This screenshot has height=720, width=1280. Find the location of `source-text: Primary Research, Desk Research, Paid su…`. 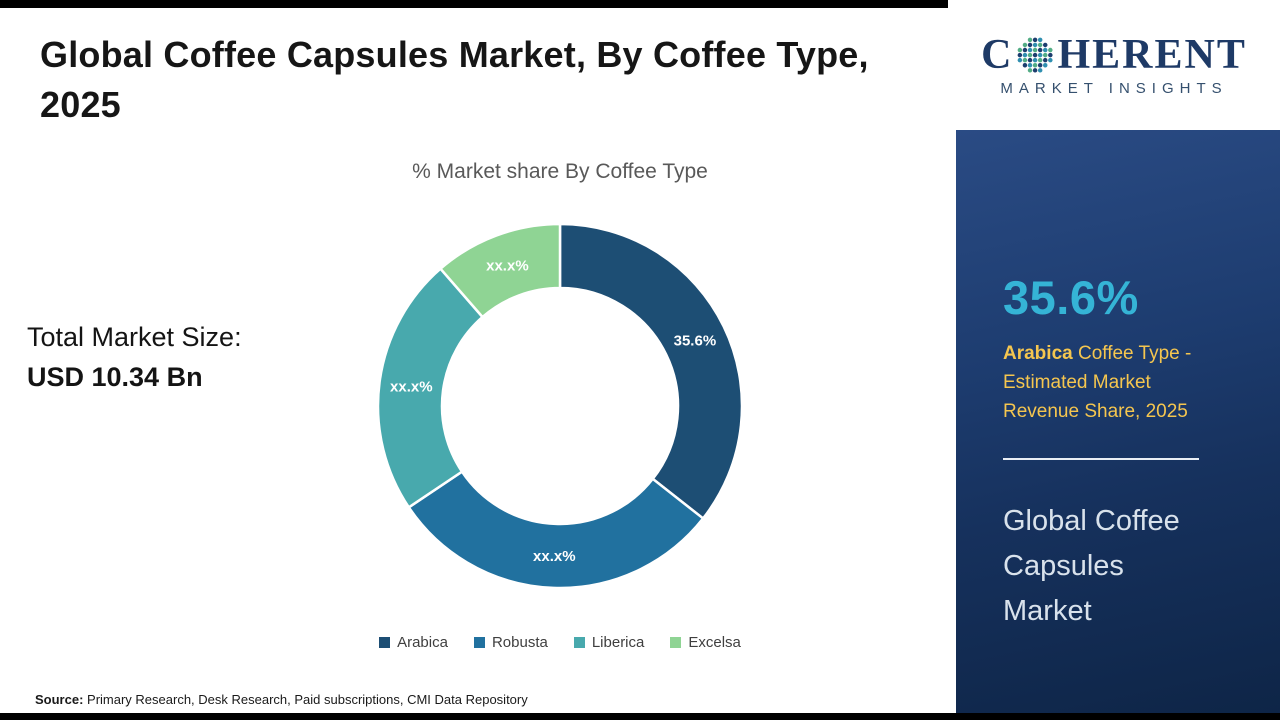

source-text: Primary Research, Desk Research, Paid su… is located at coordinates (307, 699).